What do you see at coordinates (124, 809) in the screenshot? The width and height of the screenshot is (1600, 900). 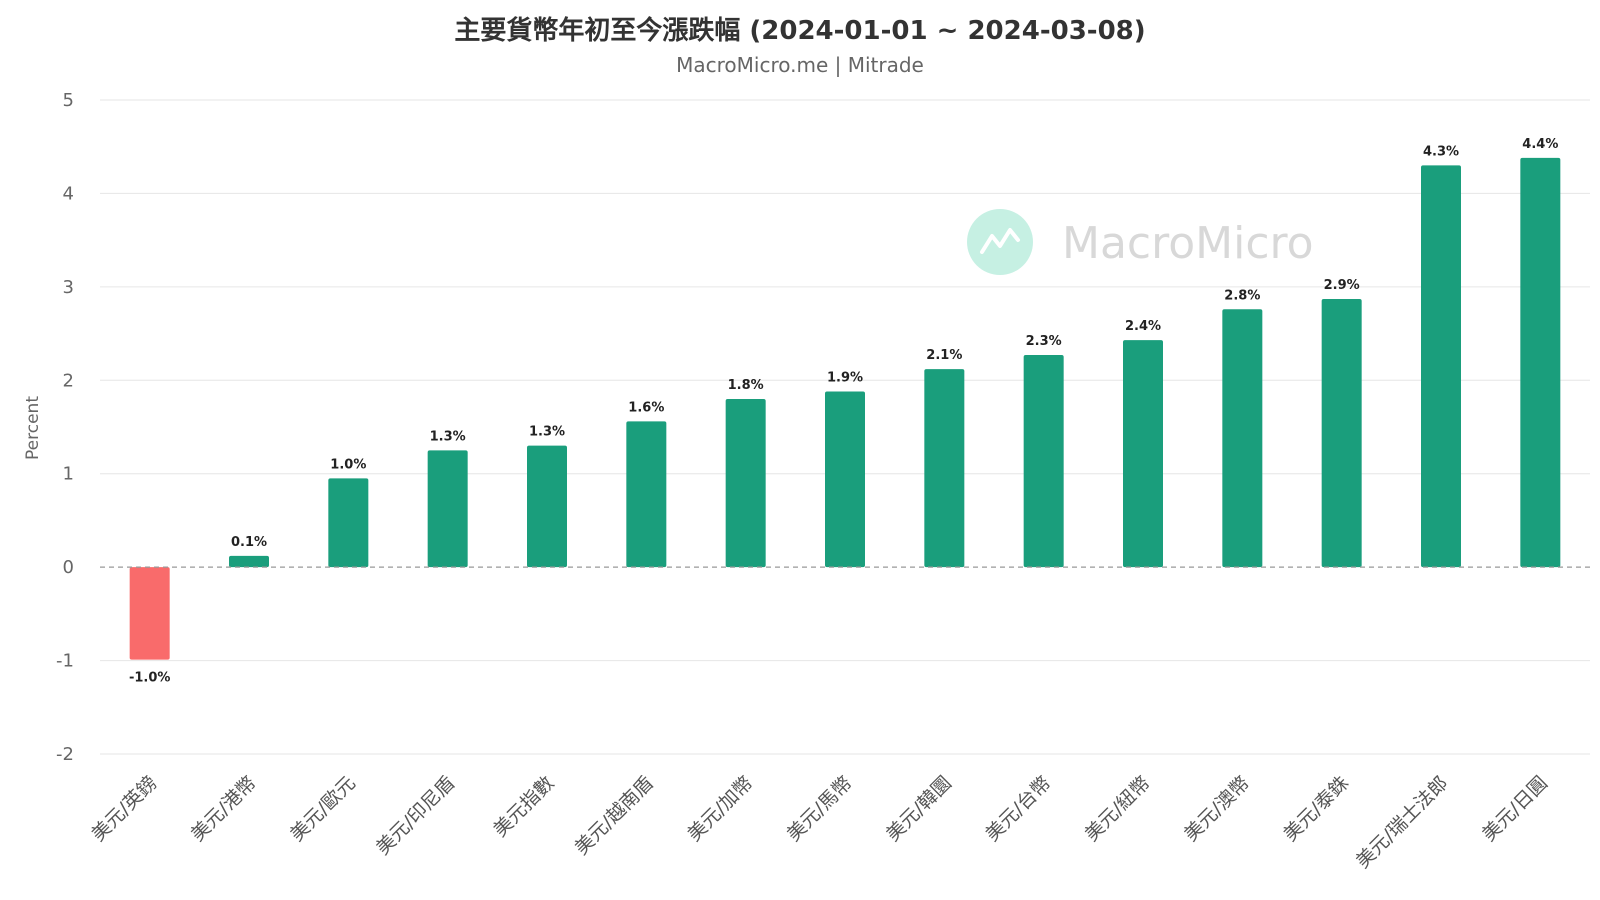 I see `x-tick-label: 美元/英鎊` at bounding box center [124, 809].